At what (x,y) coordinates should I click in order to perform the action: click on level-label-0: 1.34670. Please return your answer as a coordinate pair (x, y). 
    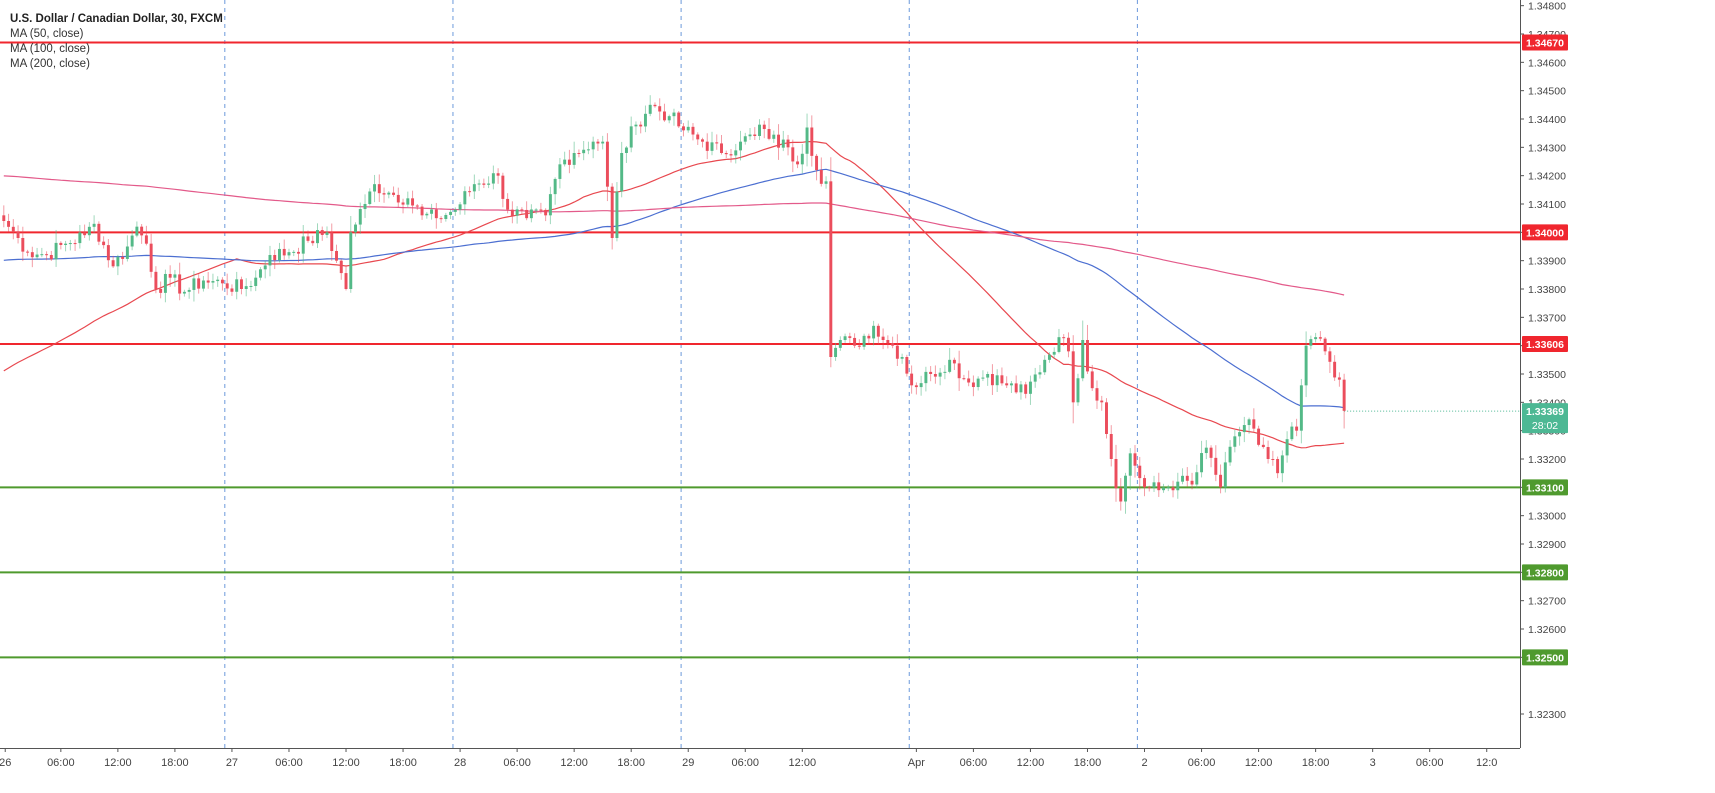
    Looking at the image, I should click on (1545, 44).